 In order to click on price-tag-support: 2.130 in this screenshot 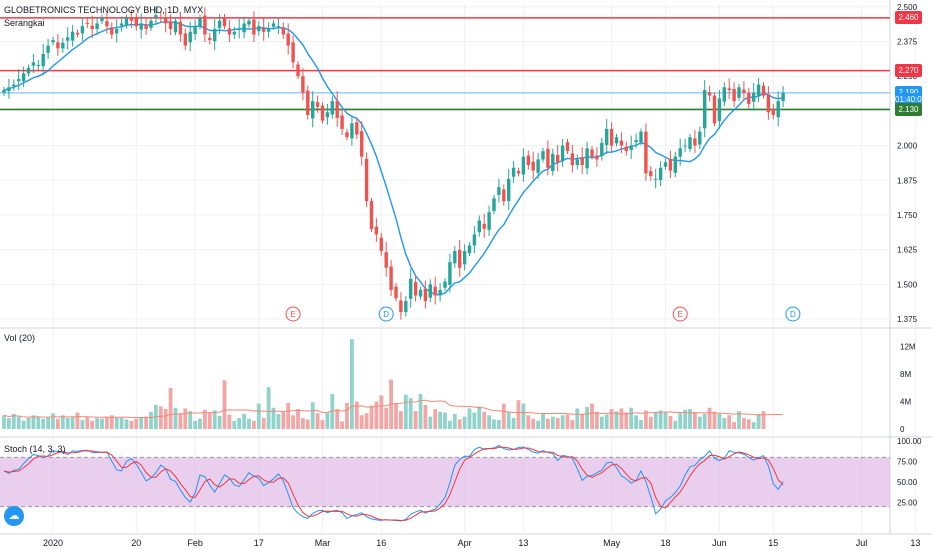, I will do `click(908, 109)`.